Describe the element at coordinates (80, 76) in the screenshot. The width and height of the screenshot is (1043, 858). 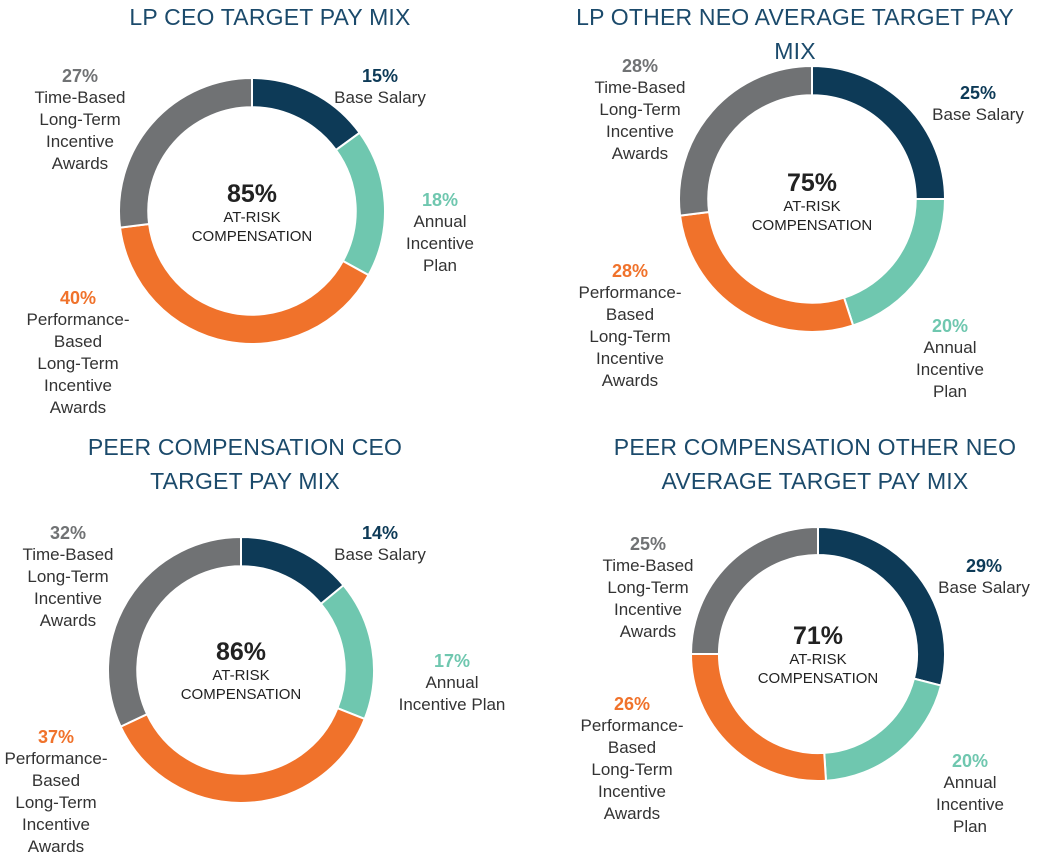
I see `slice-pct: 27%` at that location.